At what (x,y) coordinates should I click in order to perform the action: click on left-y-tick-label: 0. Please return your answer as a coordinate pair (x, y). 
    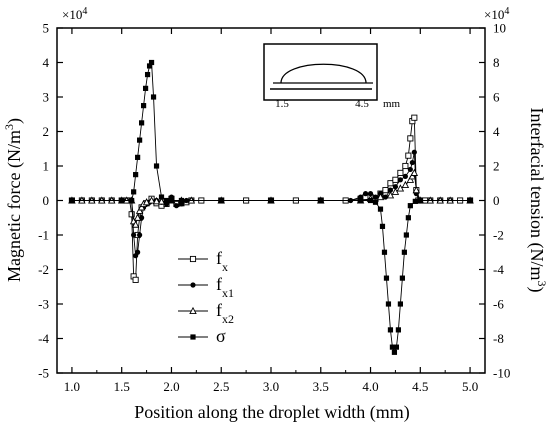
    Looking at the image, I should click on (46, 200).